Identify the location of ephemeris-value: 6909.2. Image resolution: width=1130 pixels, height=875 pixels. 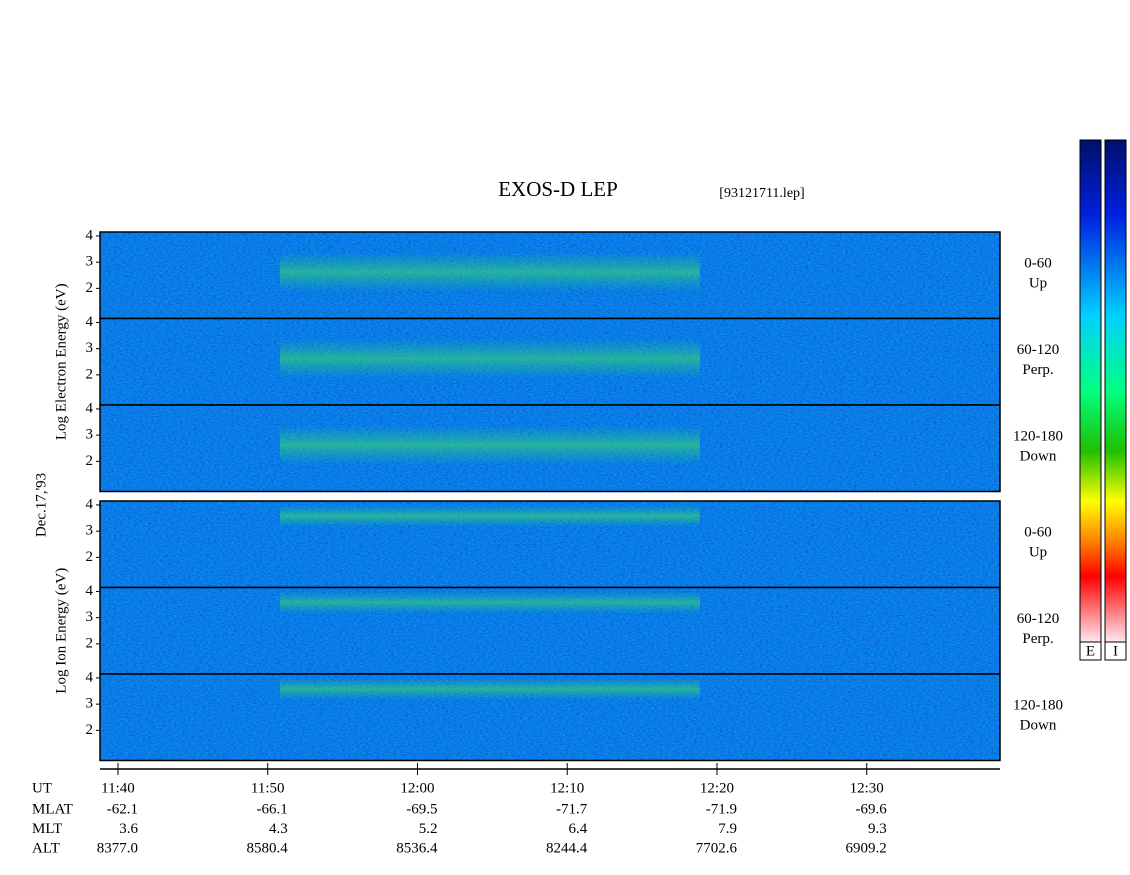
(865, 848).